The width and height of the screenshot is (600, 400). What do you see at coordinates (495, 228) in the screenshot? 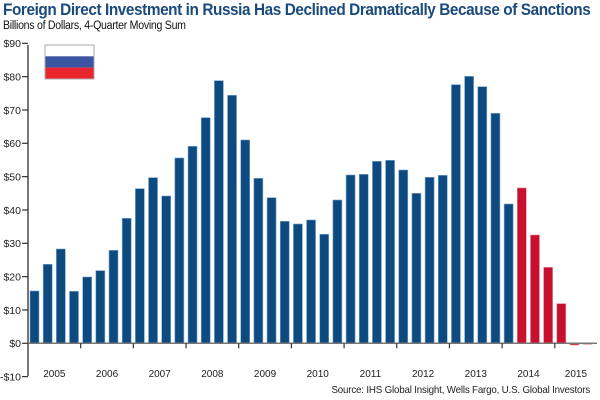
I see `bar-pre-sanctions: 2013Q4: 69` at bounding box center [495, 228].